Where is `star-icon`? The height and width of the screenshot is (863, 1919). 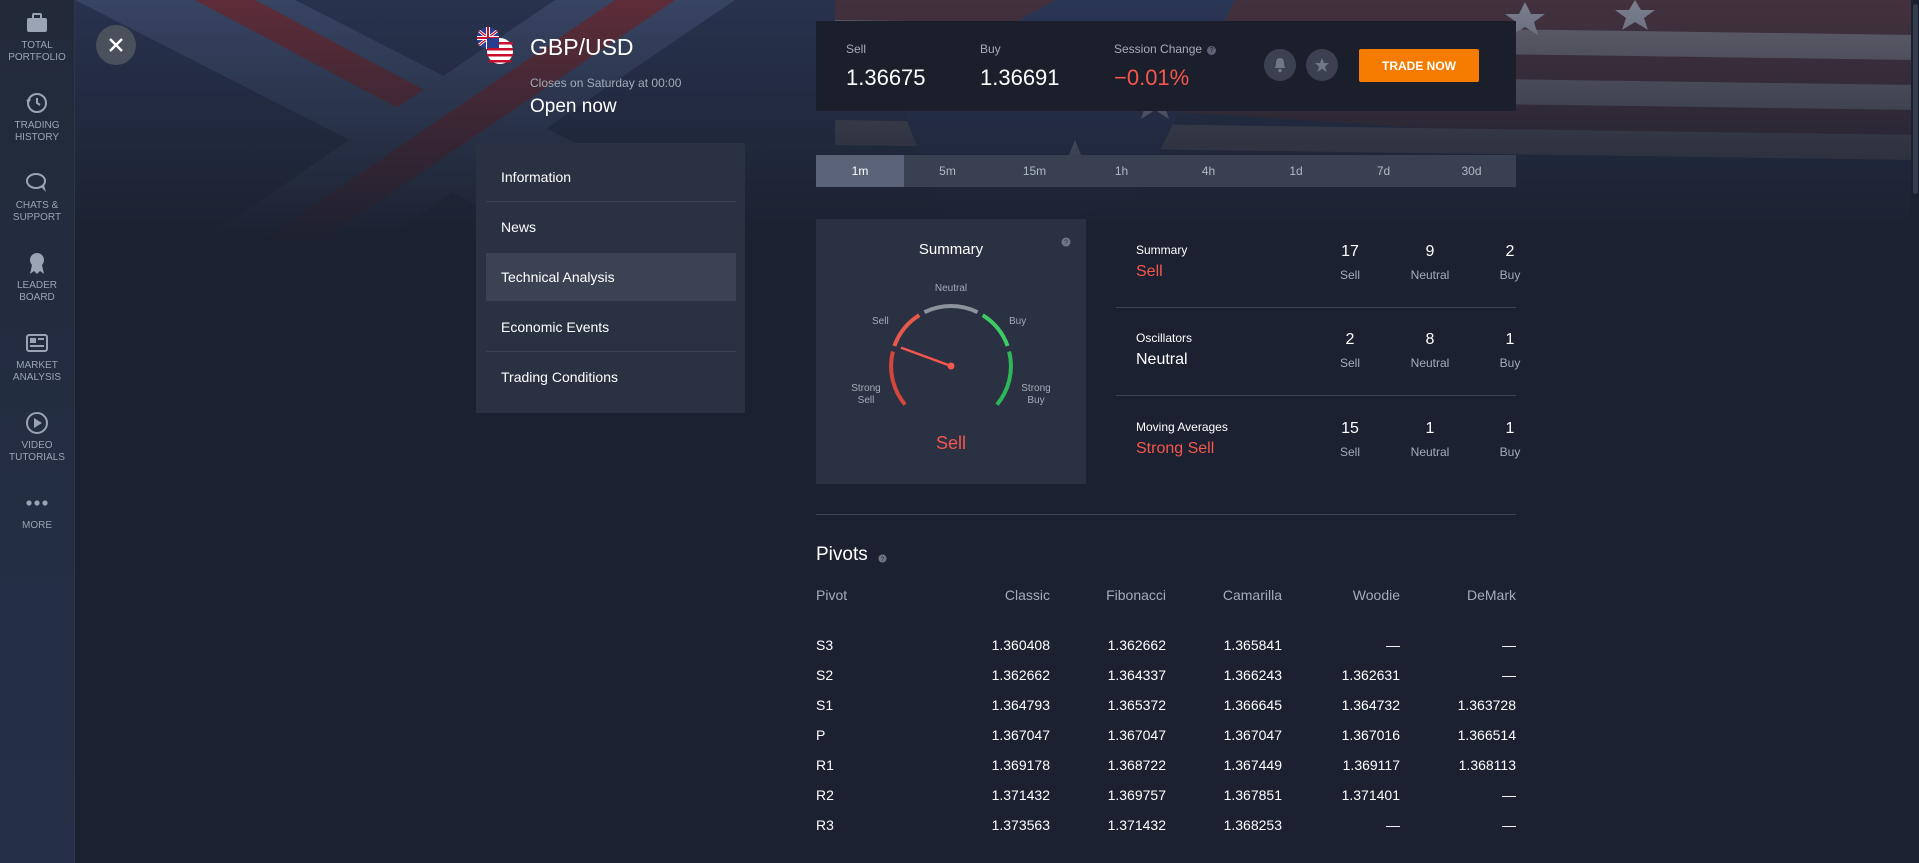 star-icon is located at coordinates (1322, 65).